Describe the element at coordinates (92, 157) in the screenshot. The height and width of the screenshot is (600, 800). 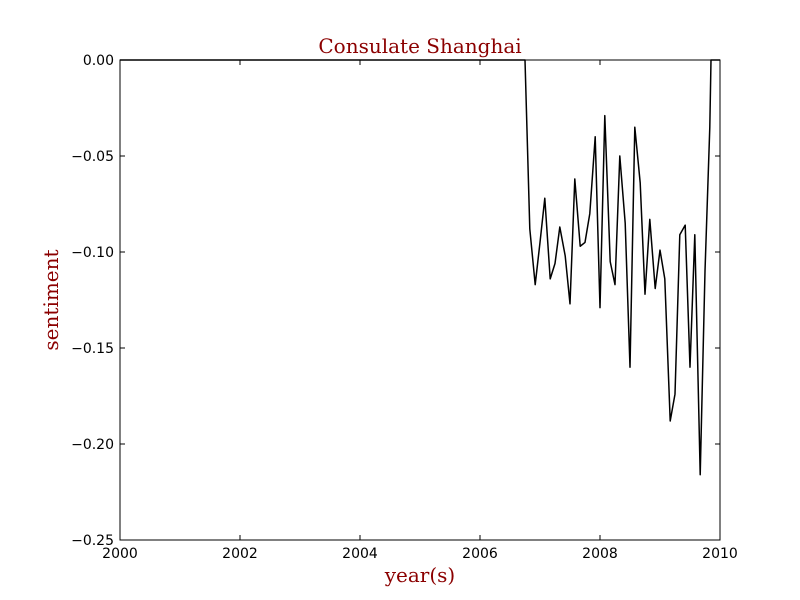
I see `y-tick-label: −0.05` at that location.